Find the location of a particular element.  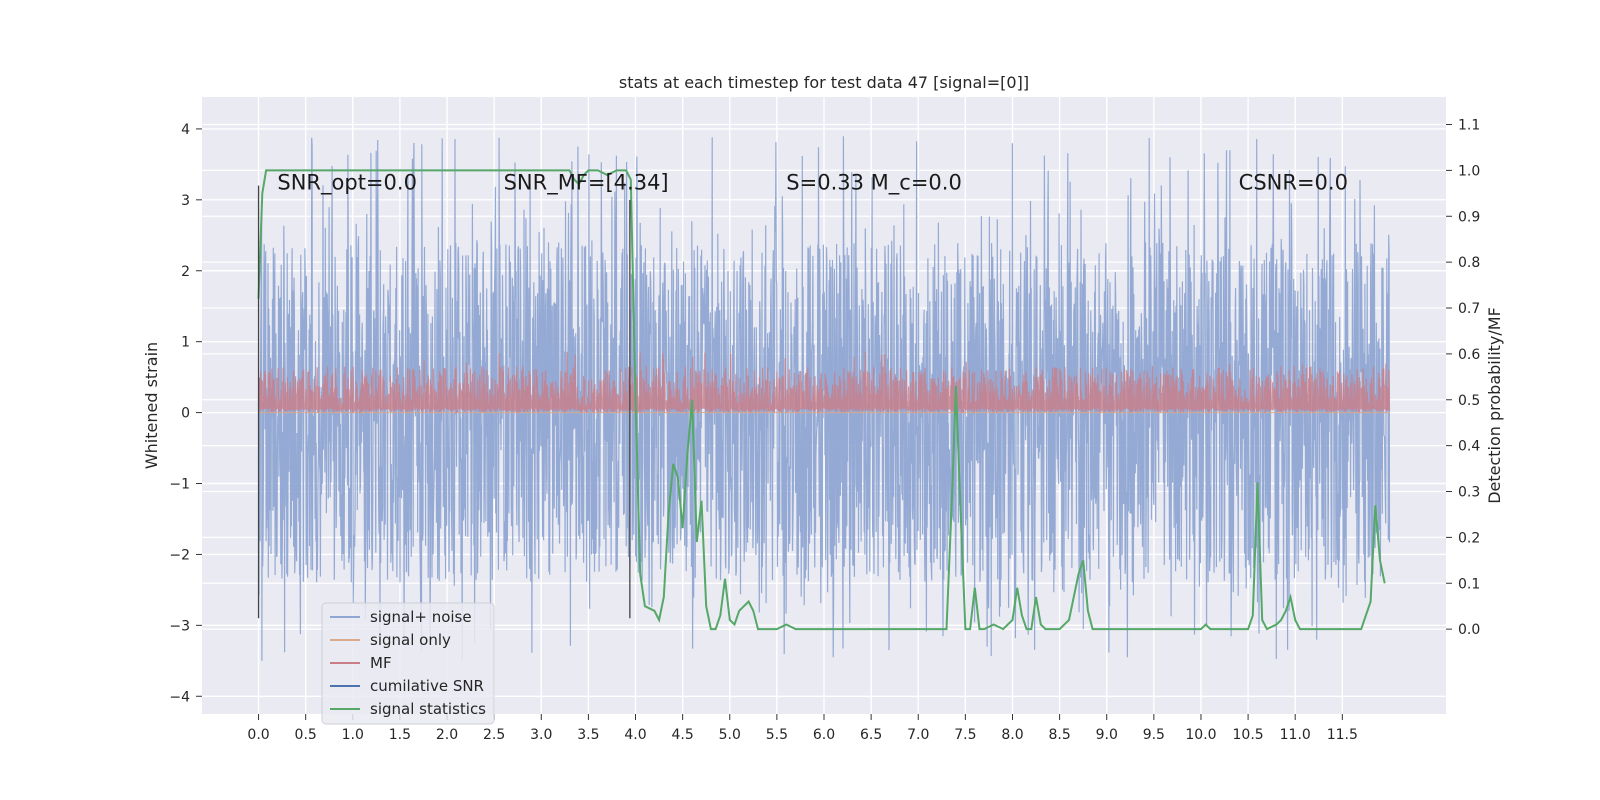

annotation: SNR_MF=[4.34] is located at coordinates (586, 183).